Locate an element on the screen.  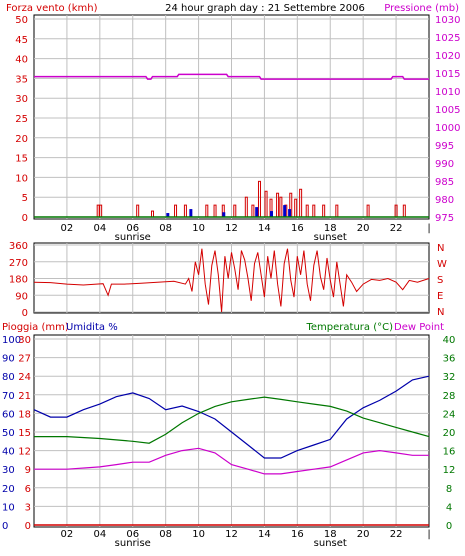
wind-y-tick: 40 is located at coordinates (21, 60).